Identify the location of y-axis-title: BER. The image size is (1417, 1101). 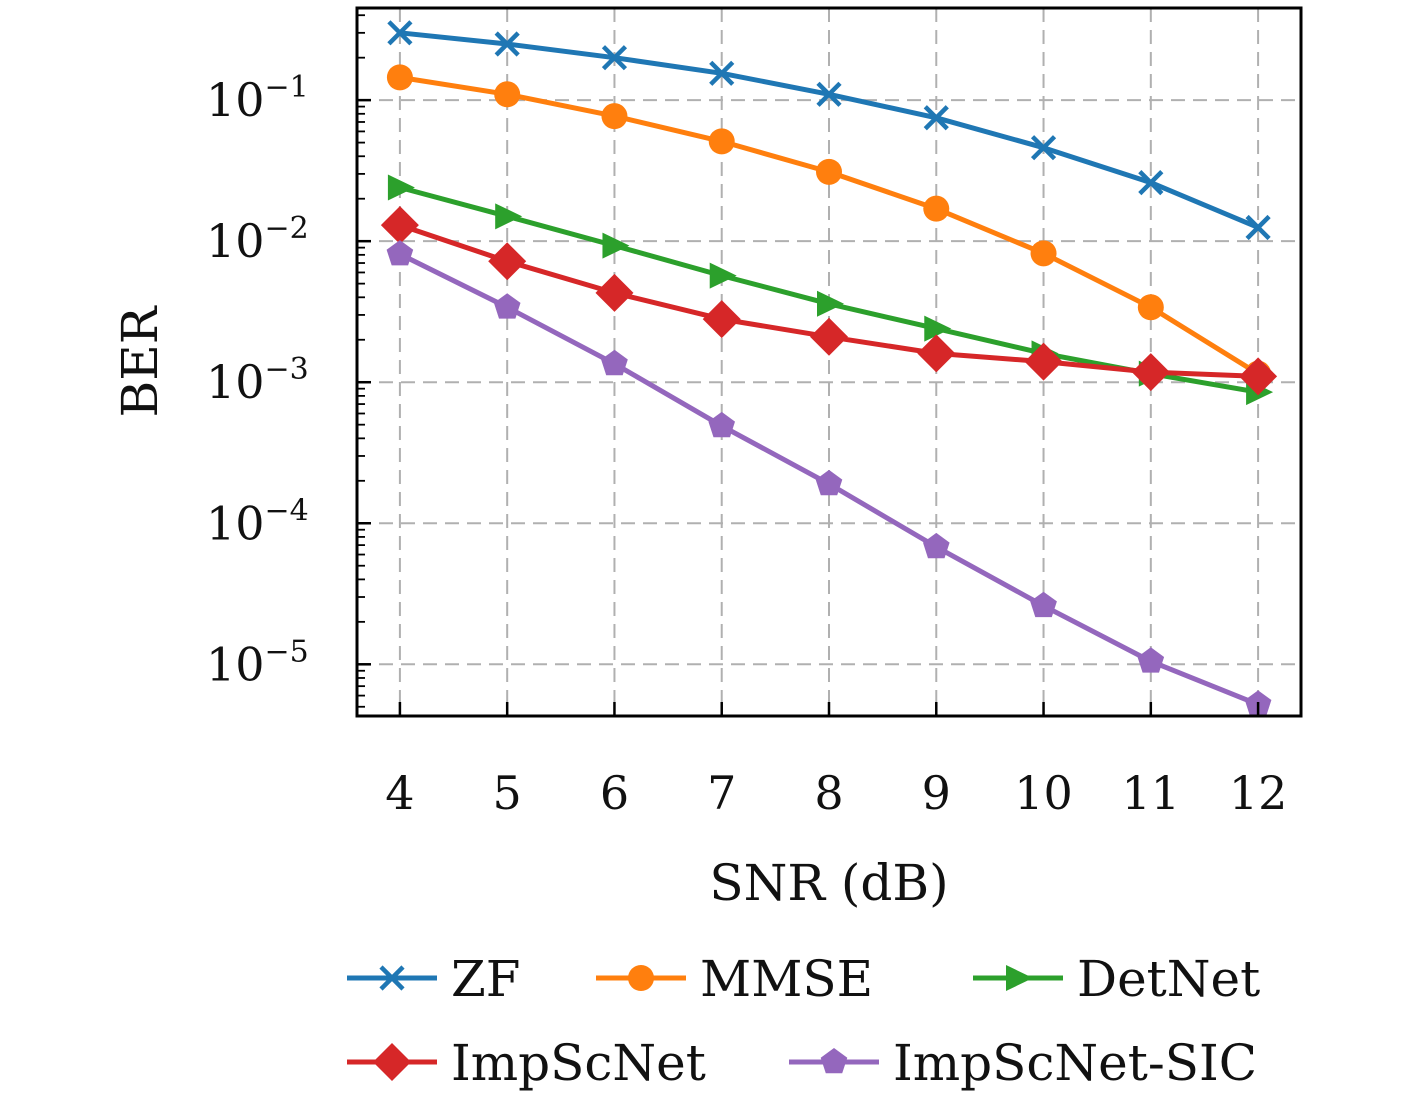
(140, 361).